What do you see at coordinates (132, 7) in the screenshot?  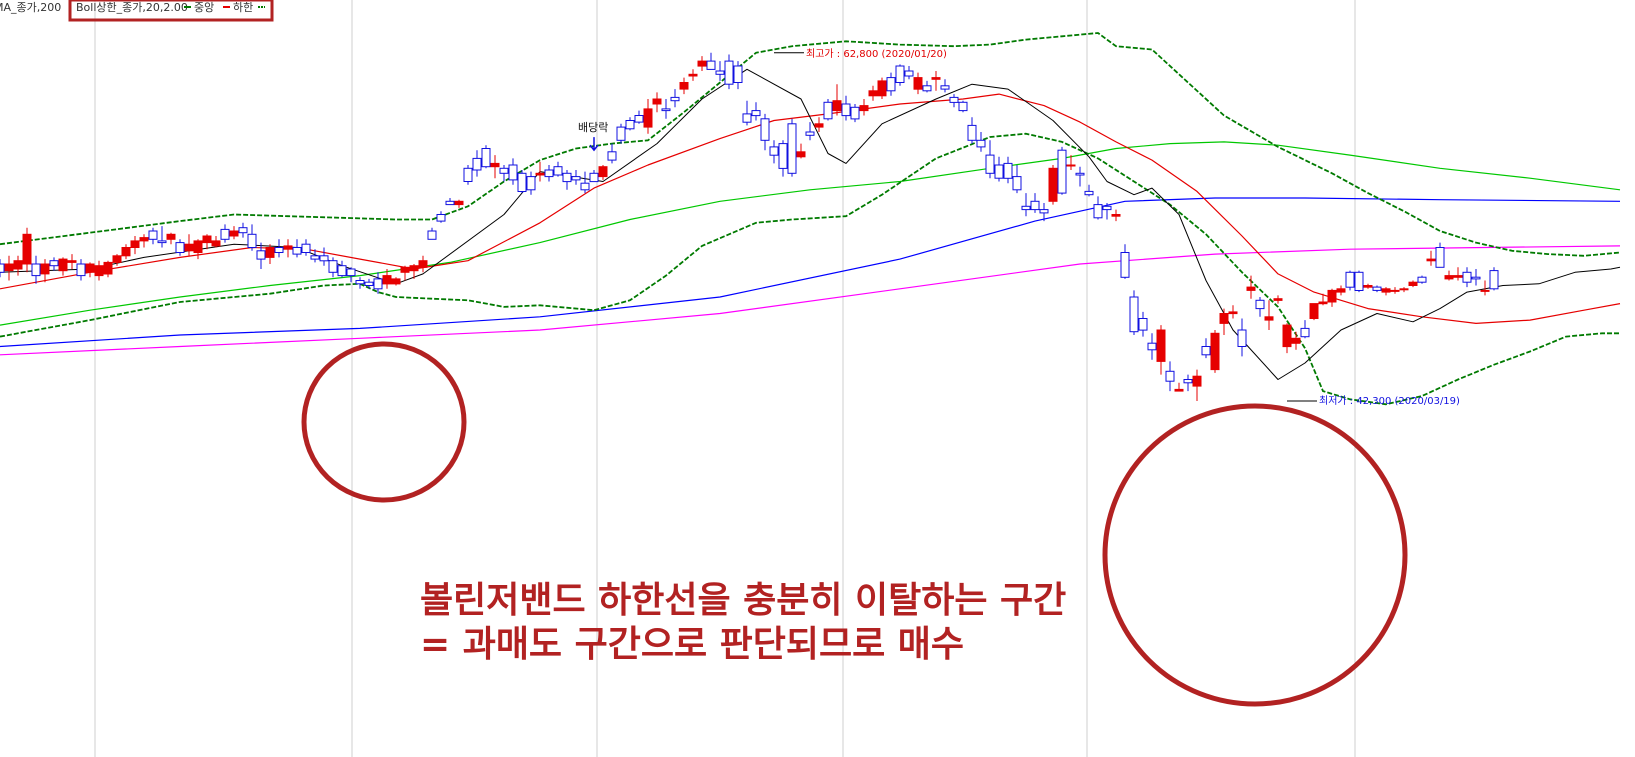 I see `legend-boll-label: Boll상한_종가,20,2.00` at bounding box center [132, 7].